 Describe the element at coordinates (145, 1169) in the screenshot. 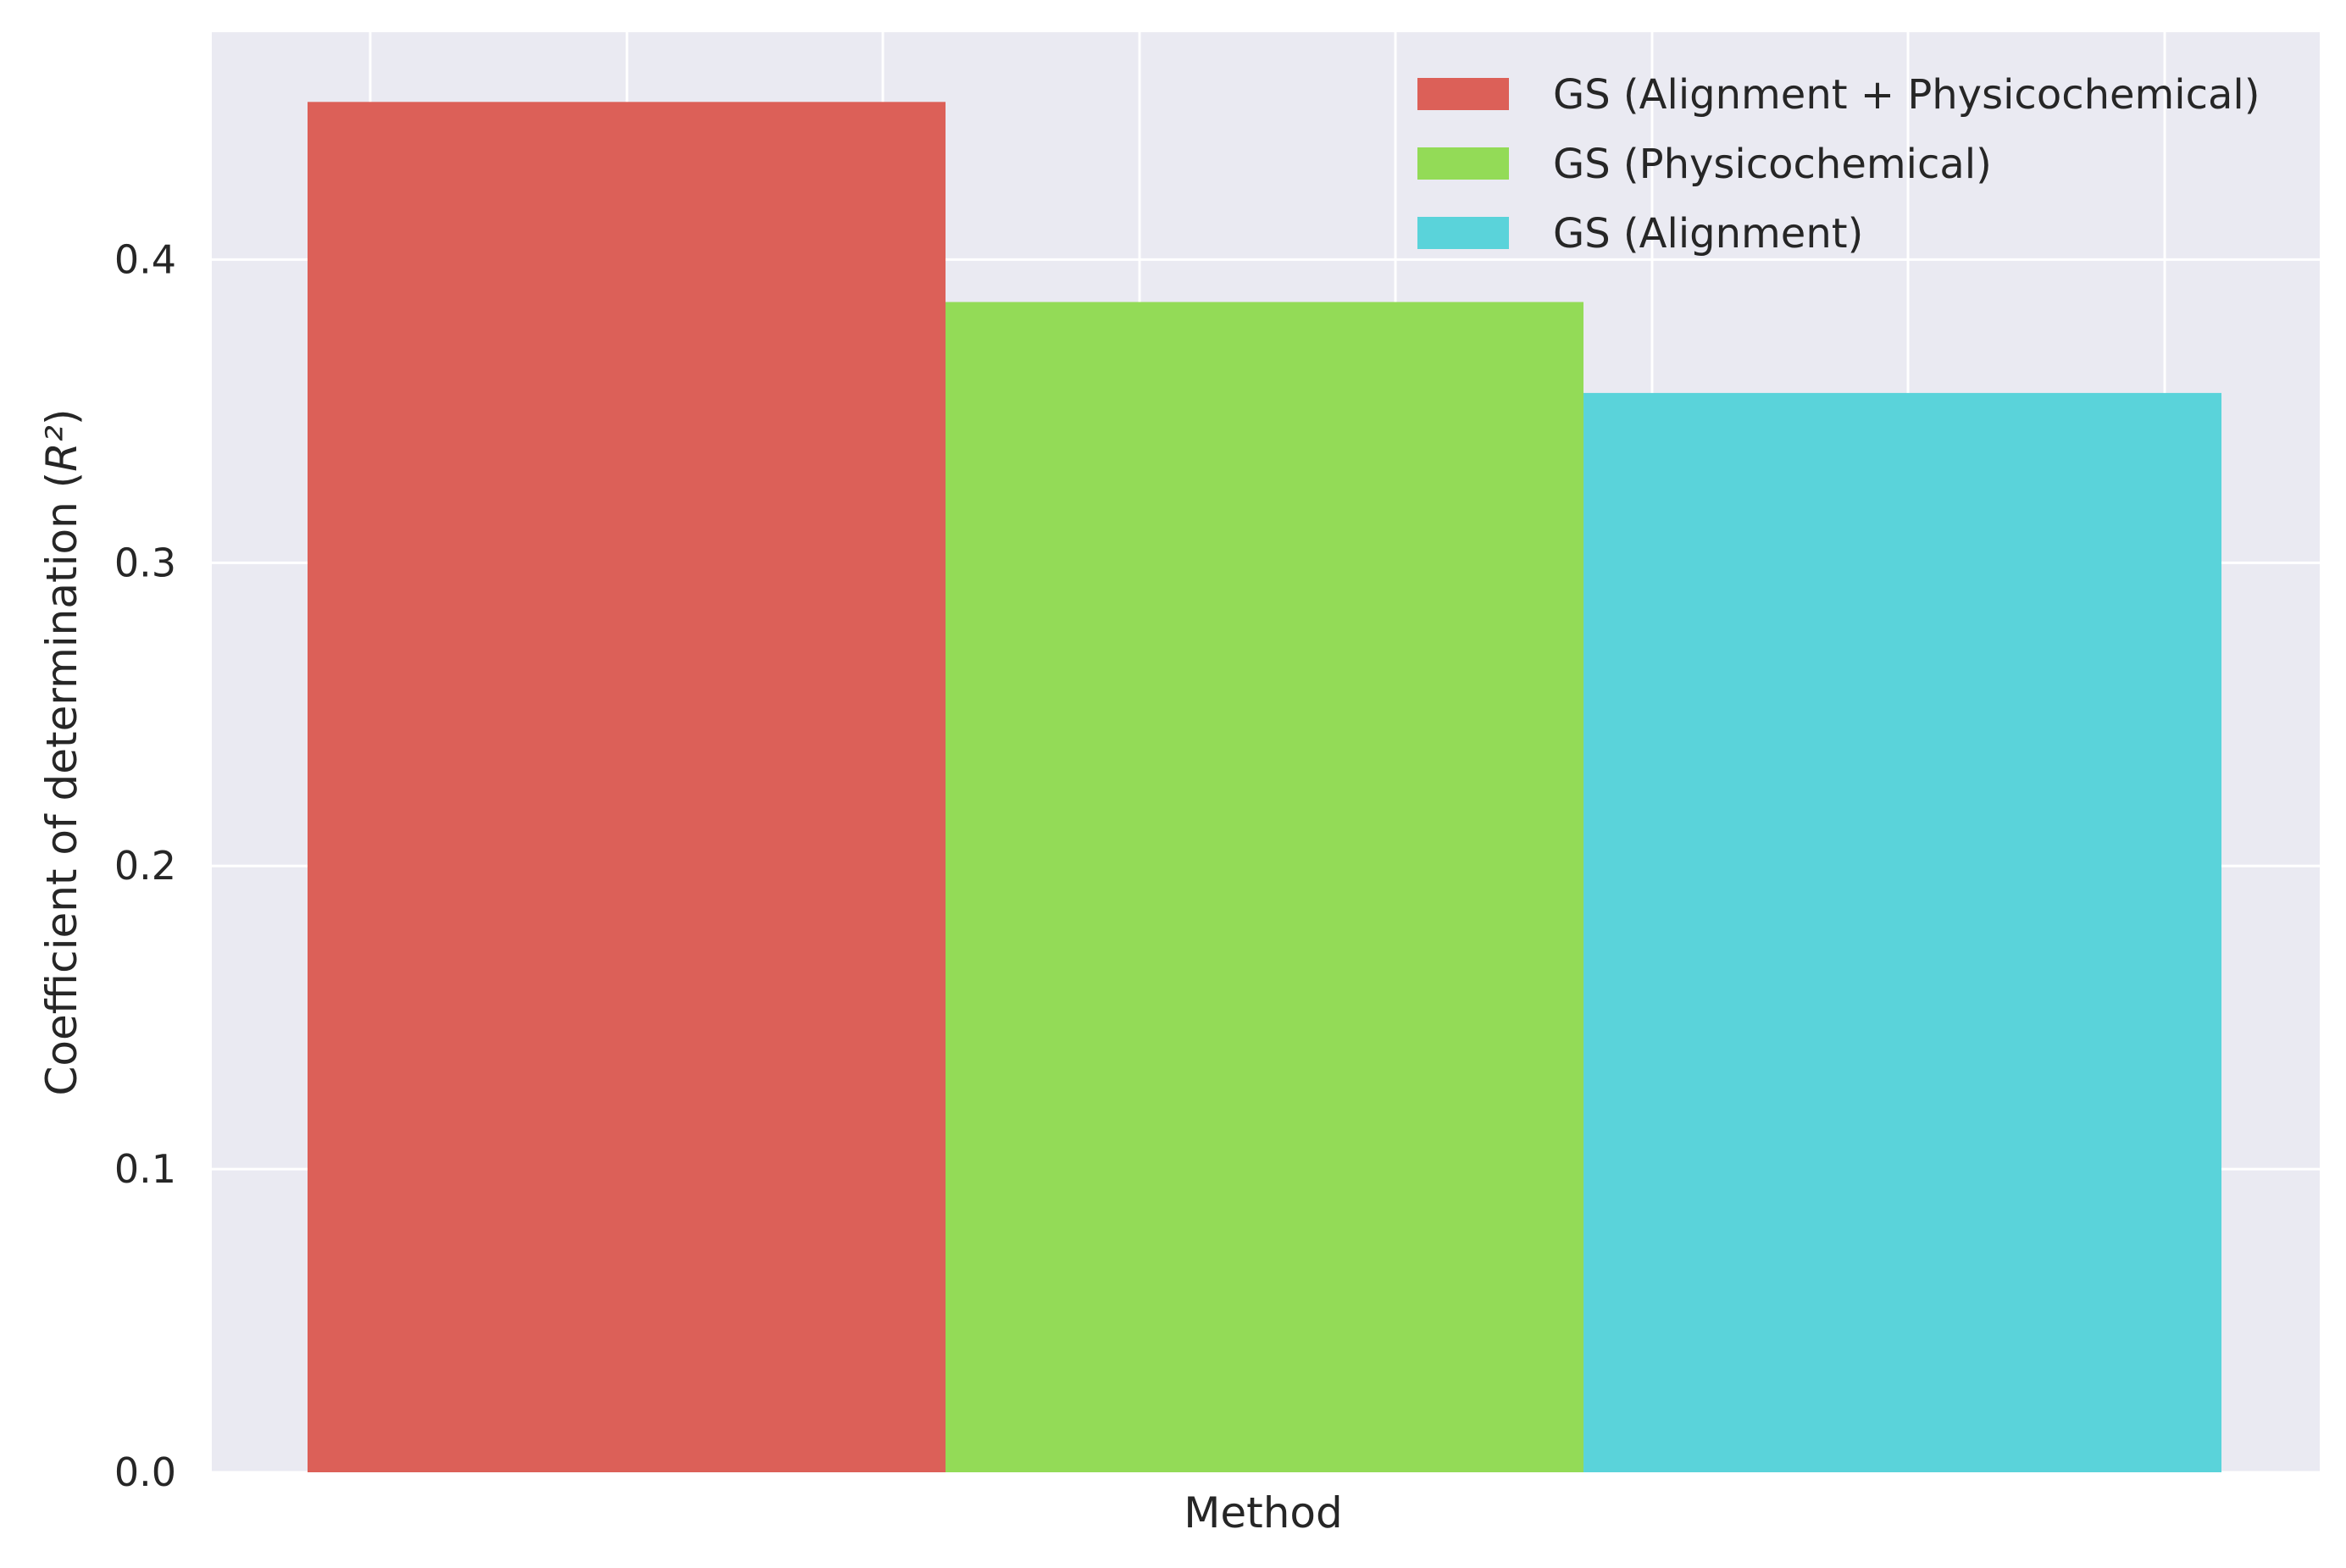

I see `y-tick-label: 0.1` at that location.